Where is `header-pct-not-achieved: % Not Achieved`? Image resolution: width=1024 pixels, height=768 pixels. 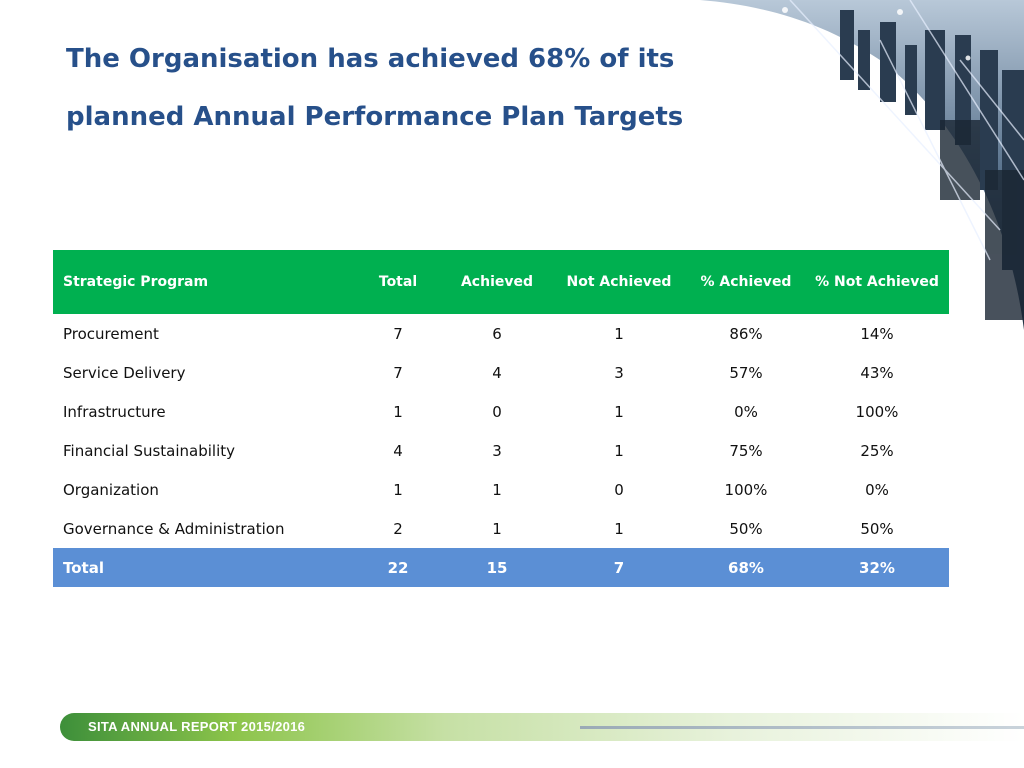
header-pct-not-achieved: % Not Achieved is located at coordinates (877, 282).